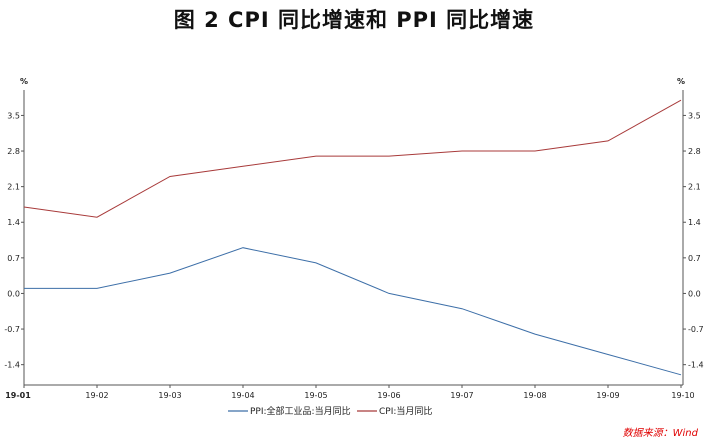 This screenshot has height=439, width=708. Describe the element at coordinates (696, 329) in the screenshot. I see `y-tick-label-right: -0.7` at that location.